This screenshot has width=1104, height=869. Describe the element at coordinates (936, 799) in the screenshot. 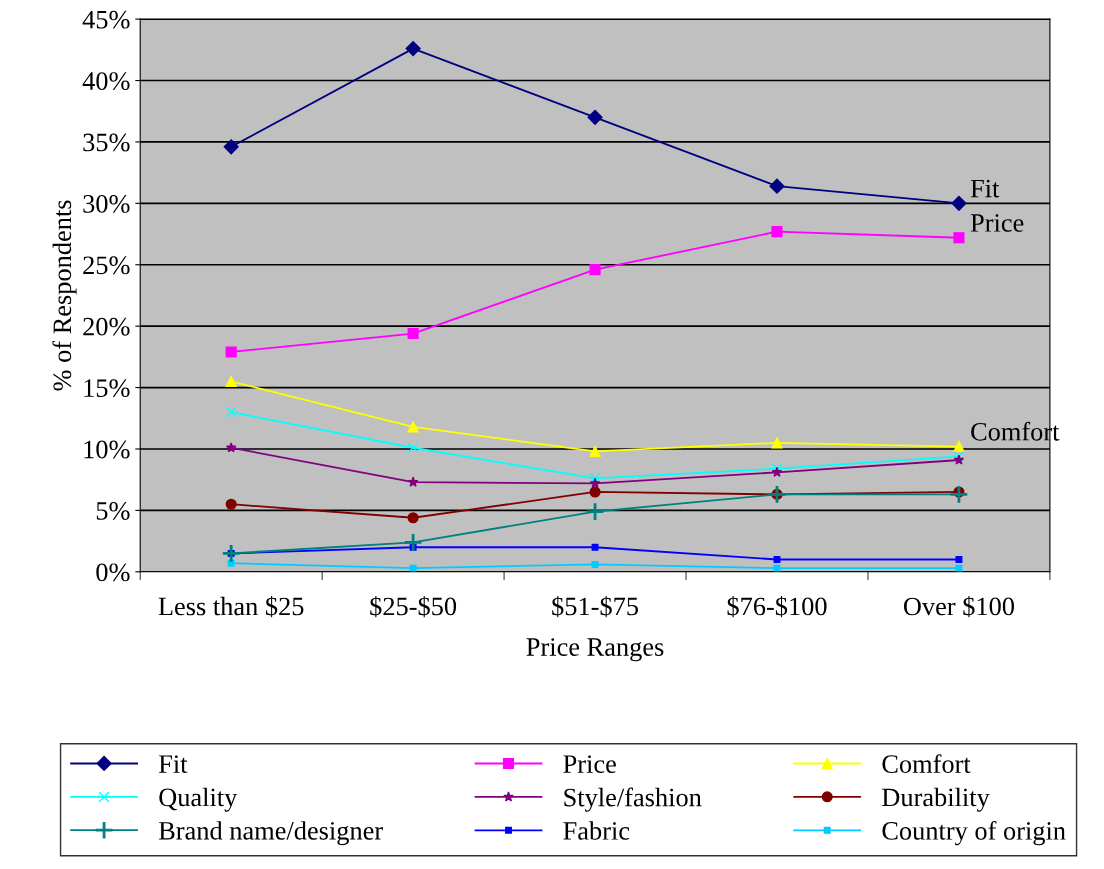

I see `legend-label: Durability` at that location.